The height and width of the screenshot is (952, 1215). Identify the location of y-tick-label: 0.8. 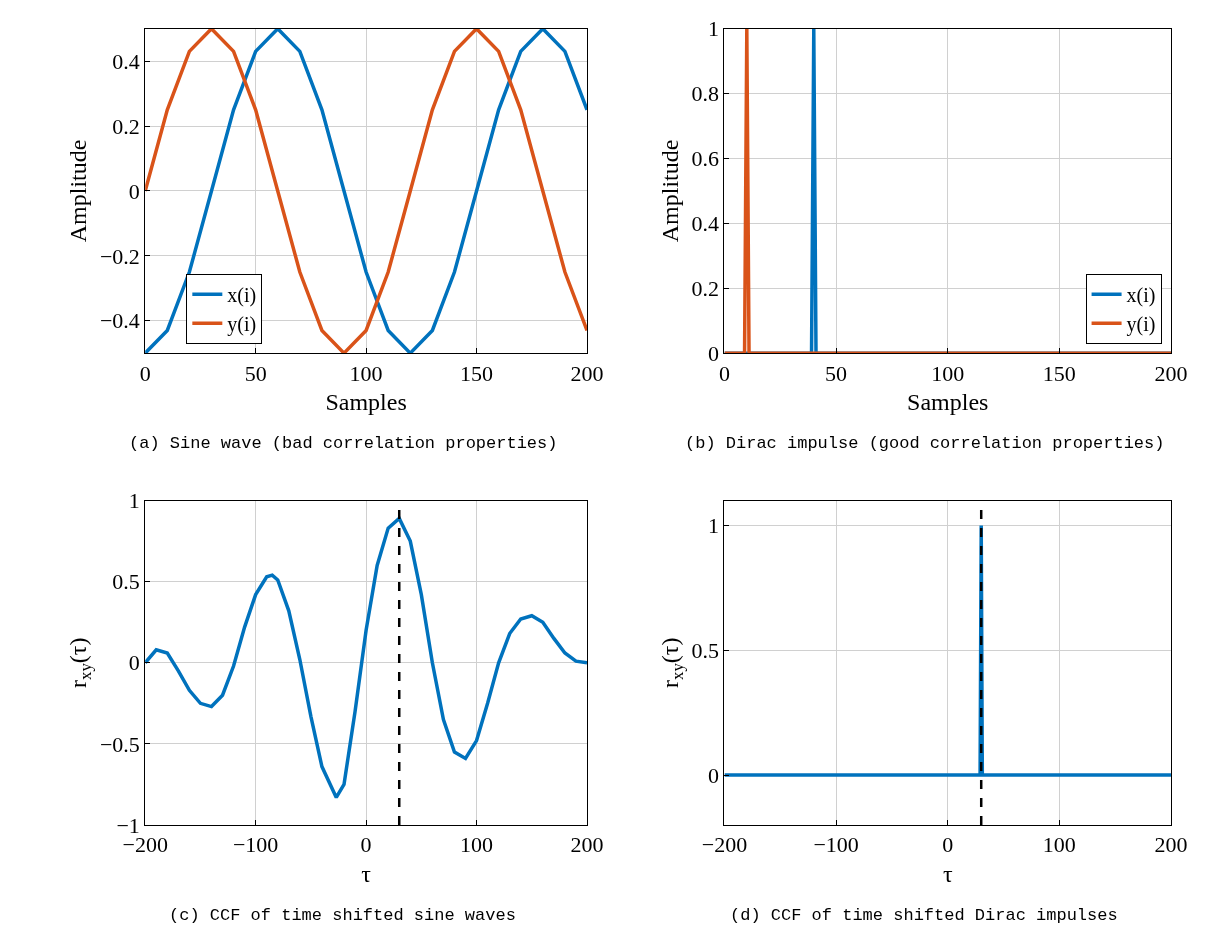
(705, 94).